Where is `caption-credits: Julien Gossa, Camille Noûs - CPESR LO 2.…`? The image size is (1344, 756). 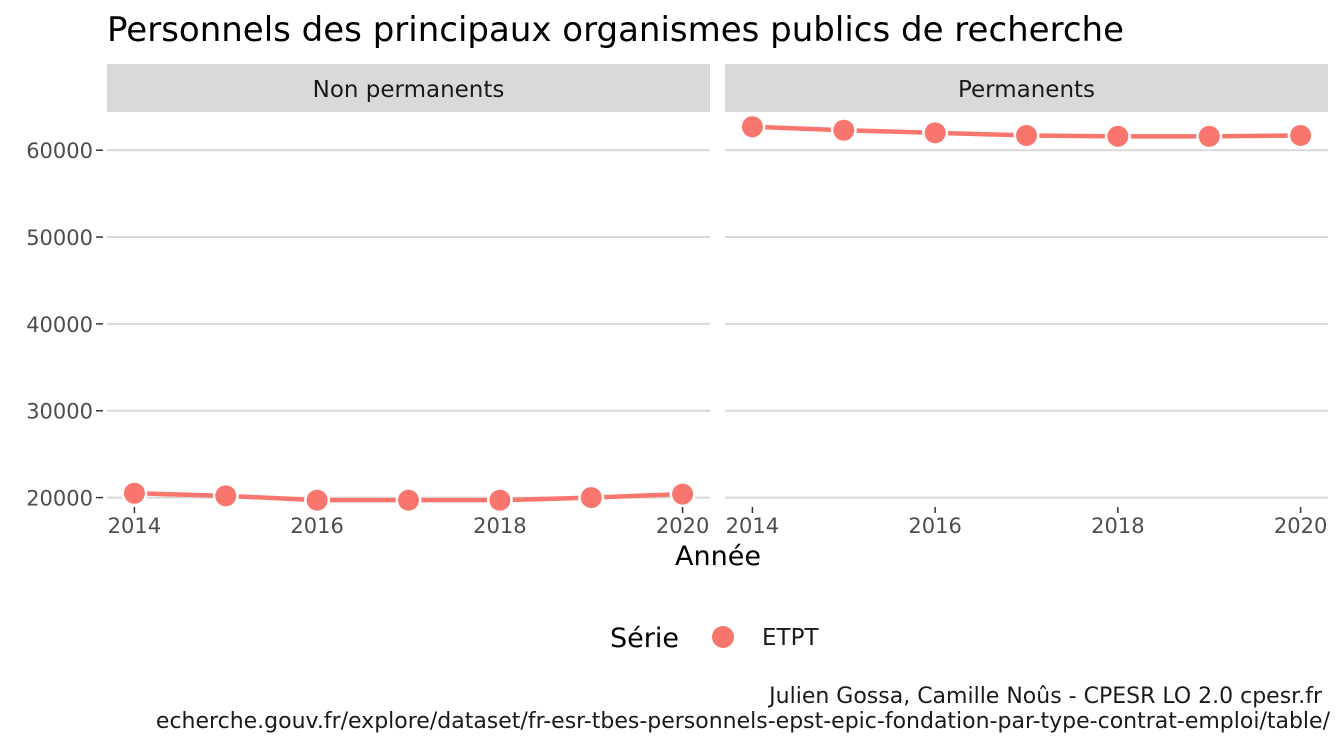 caption-credits: Julien Gossa, Camille Noûs - CPESR LO 2.… is located at coordinates (1045, 696).